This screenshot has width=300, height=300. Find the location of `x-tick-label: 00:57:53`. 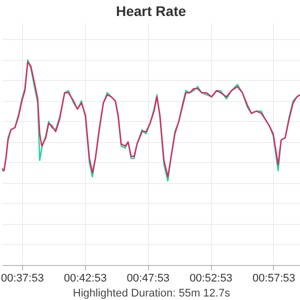

x-tick-label: 00:57:53 is located at coordinates (274, 278).